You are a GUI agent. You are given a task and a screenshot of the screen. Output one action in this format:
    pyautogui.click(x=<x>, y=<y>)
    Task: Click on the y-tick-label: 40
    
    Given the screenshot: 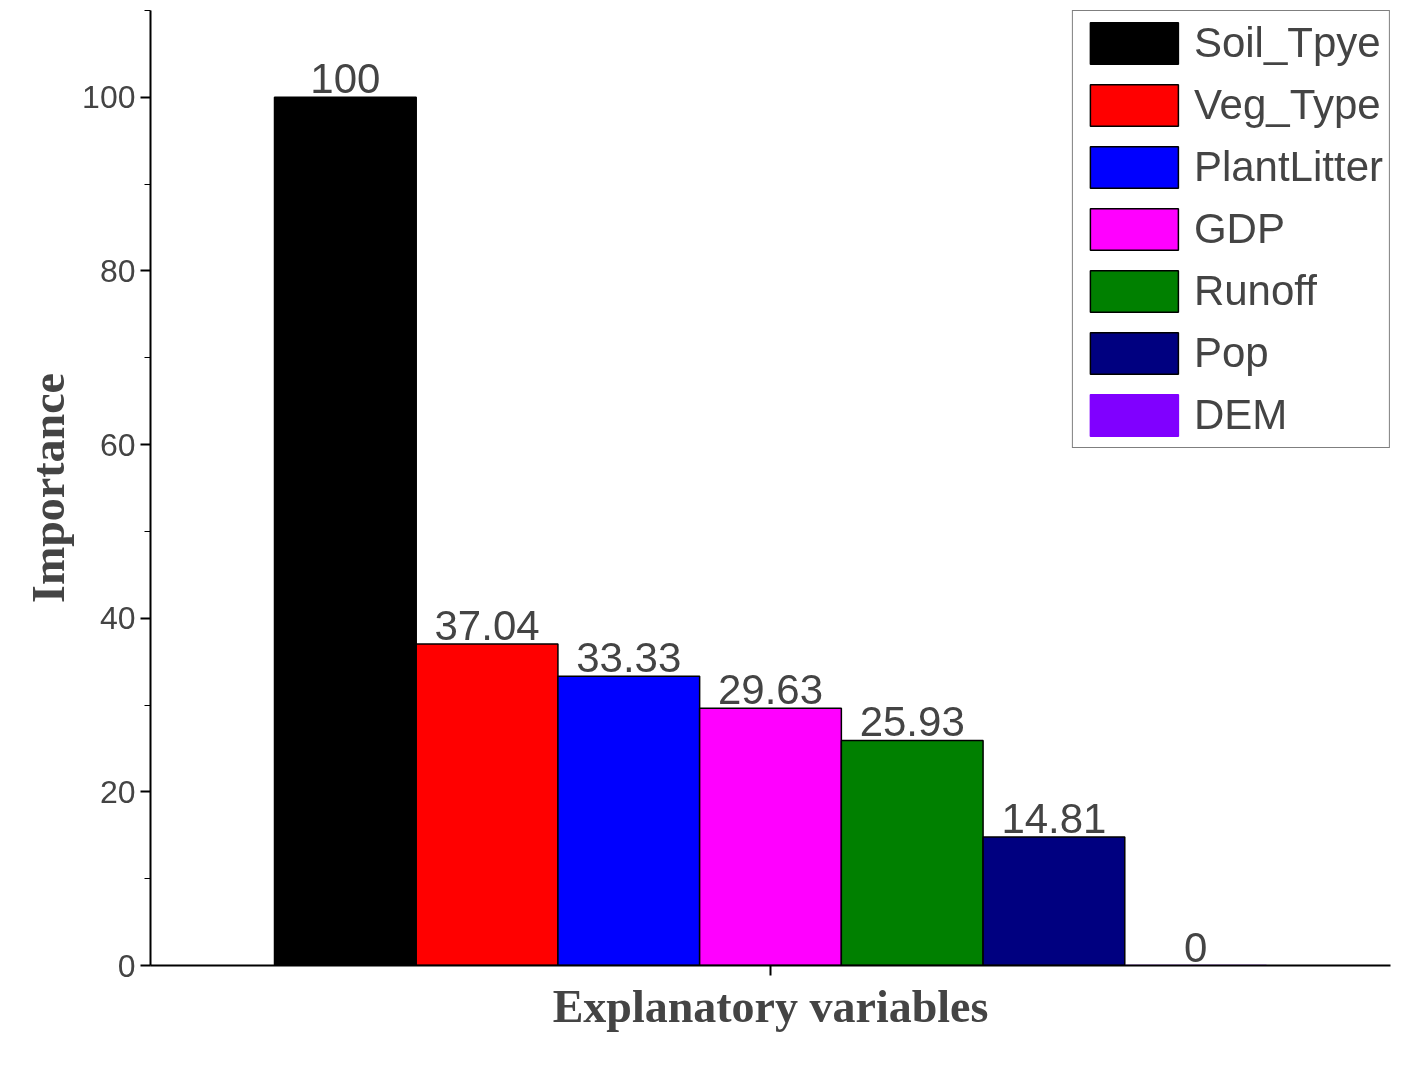 What is the action you would take?
    pyautogui.click(x=117, y=618)
    